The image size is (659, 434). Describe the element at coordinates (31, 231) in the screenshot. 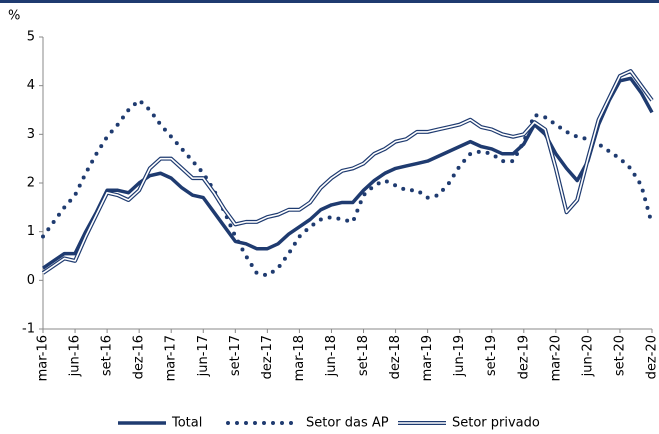

I see `y-tick-label: 1` at that location.